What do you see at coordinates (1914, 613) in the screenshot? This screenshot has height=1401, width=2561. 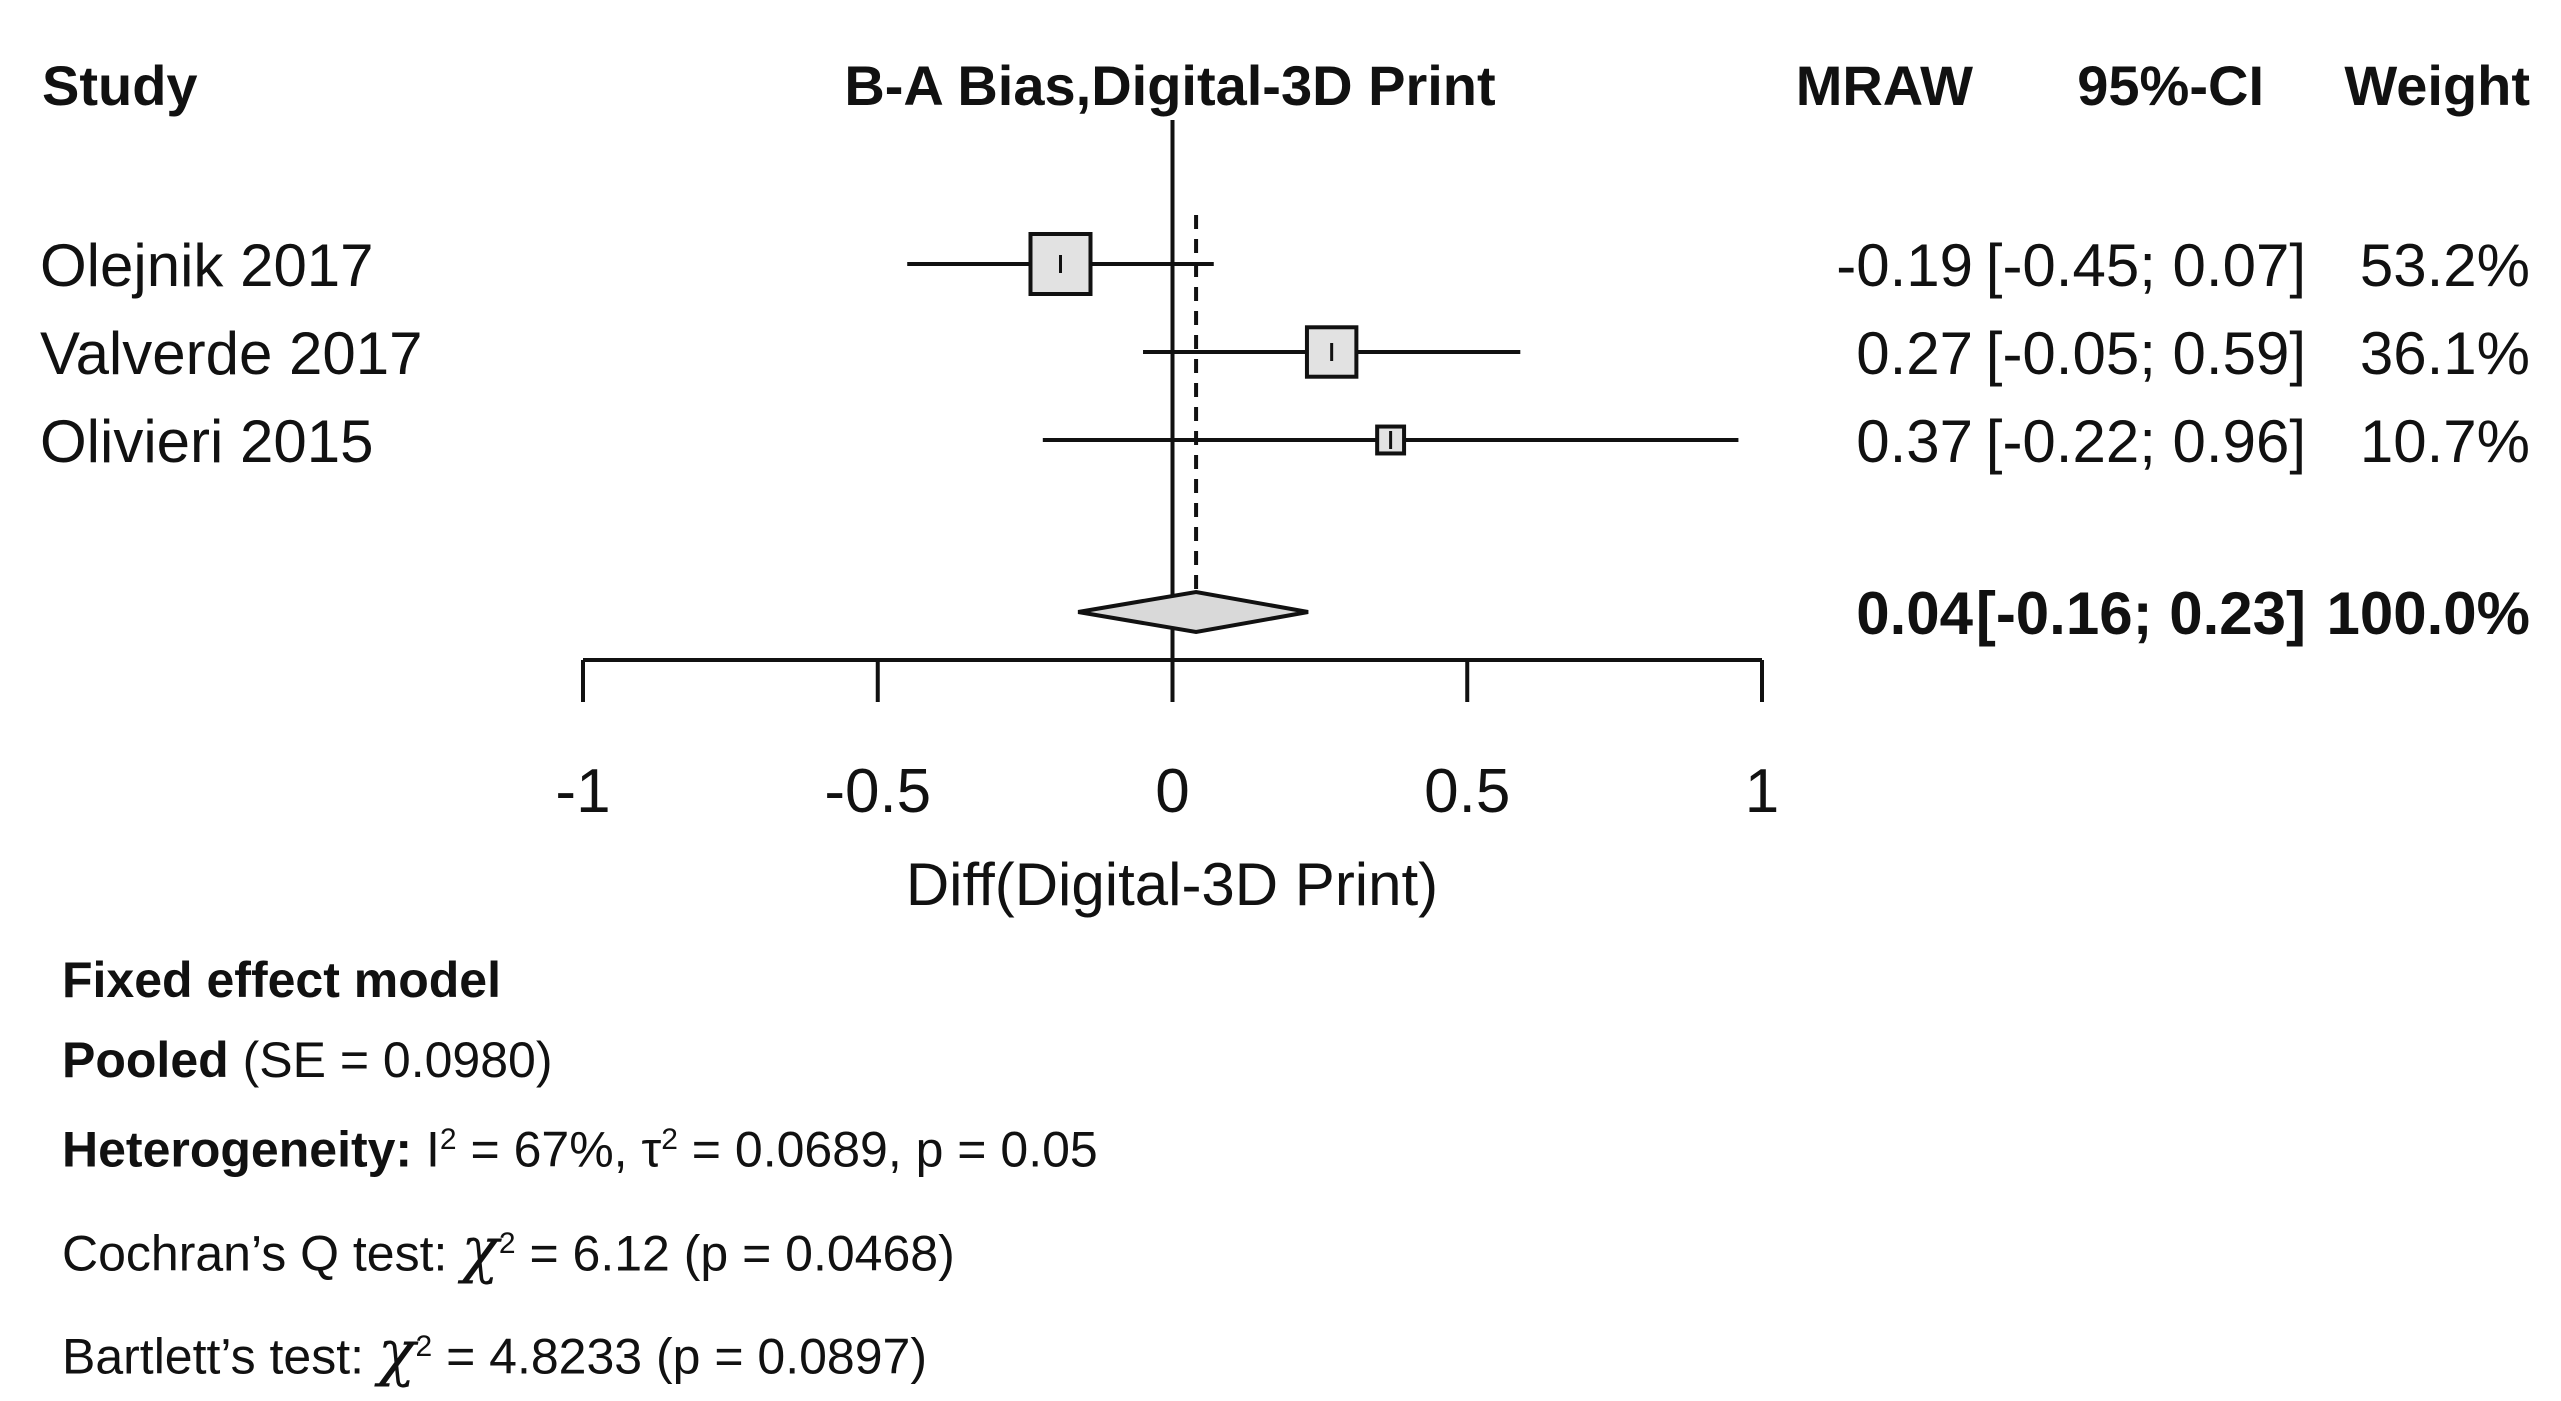 I see `pooled-mraw: 0.04` at bounding box center [1914, 613].